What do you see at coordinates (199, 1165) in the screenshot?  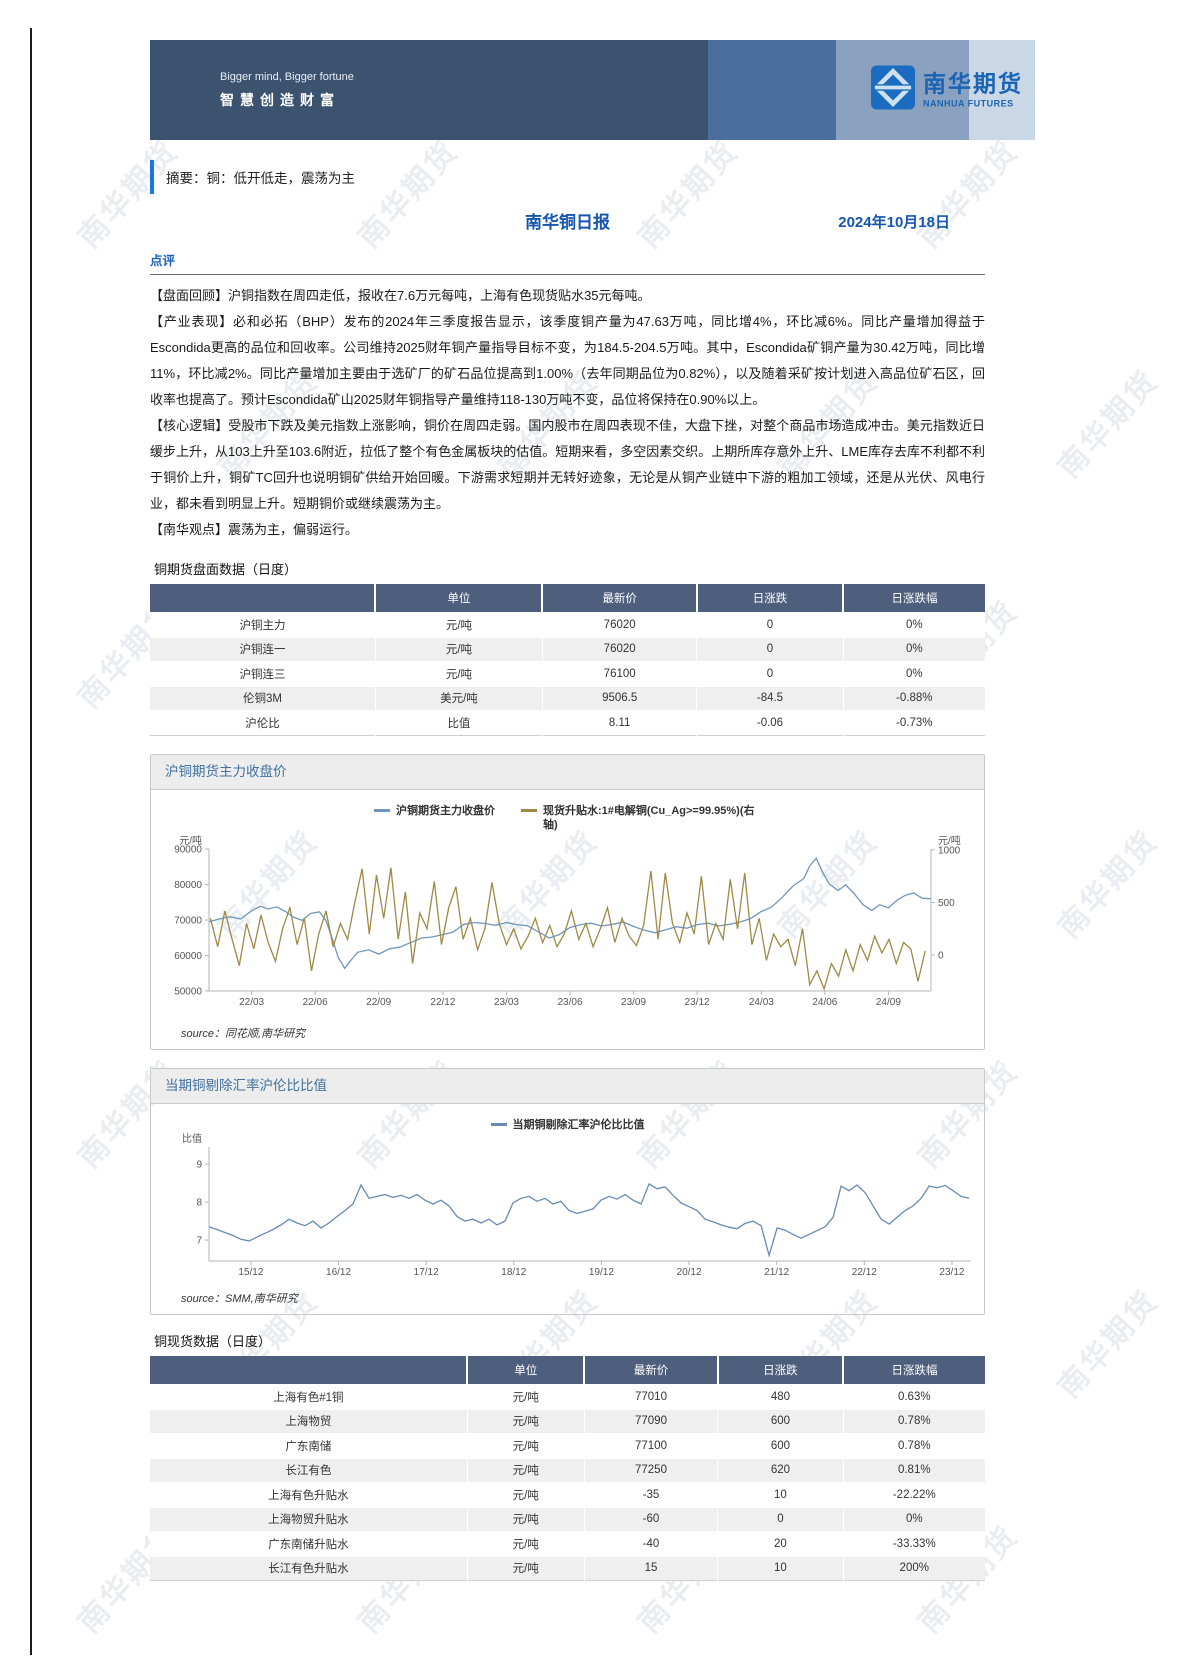 I see `svg-text: 9` at bounding box center [199, 1165].